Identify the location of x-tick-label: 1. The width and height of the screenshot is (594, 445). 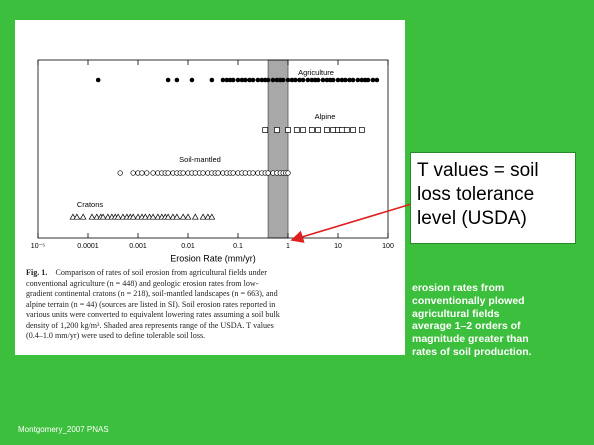
(288, 246).